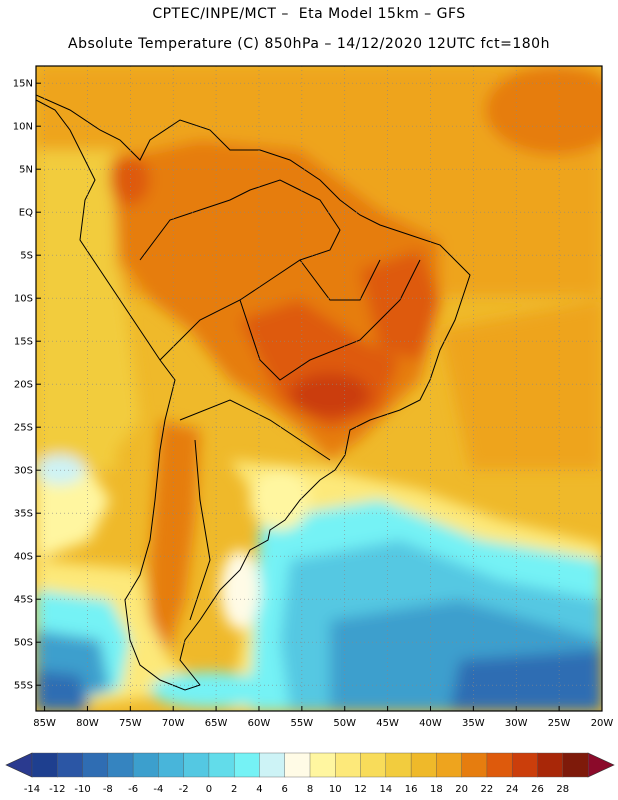 This screenshot has width=618, height=800. Describe the element at coordinates (23, 643) in the screenshot. I see `lat-label: 50S` at that location.